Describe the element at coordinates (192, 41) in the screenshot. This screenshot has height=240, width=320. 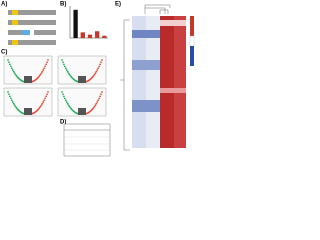
I see `color-scale` at that location.